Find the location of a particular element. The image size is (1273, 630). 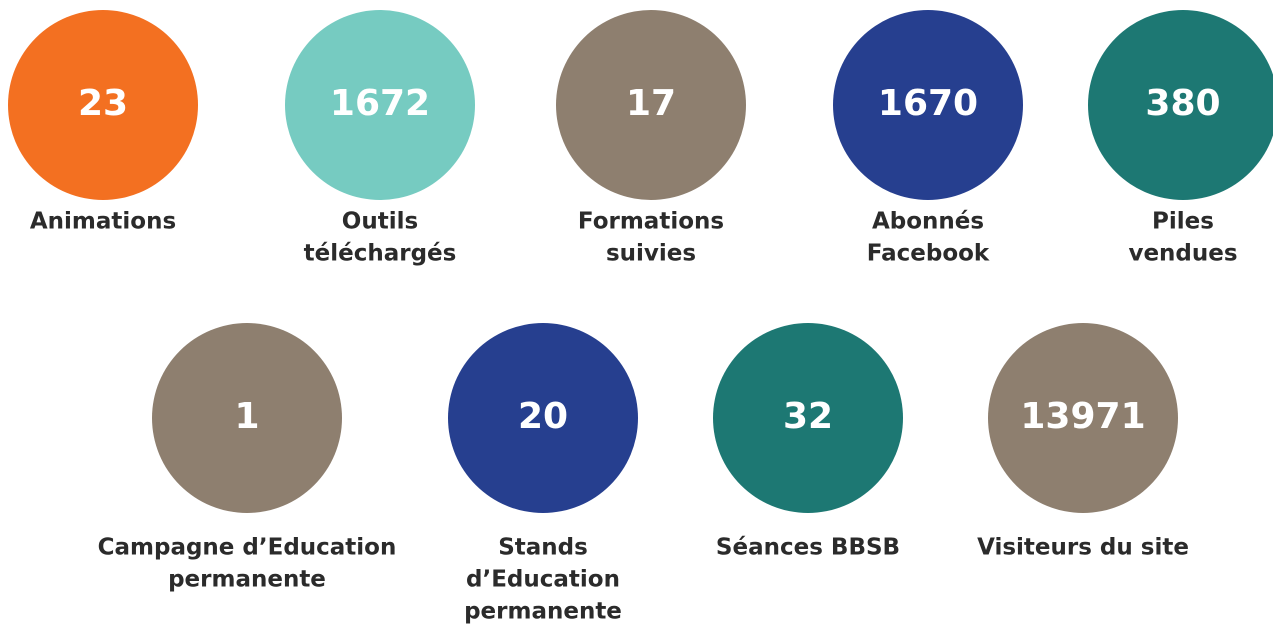

stat-value: 1672 is located at coordinates (380, 103).